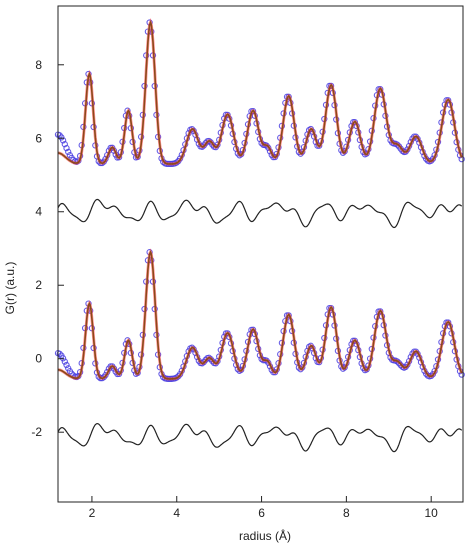 This screenshot has width=476, height=550. I want to click on x-axis-label: radius (Å), so click(265, 535).